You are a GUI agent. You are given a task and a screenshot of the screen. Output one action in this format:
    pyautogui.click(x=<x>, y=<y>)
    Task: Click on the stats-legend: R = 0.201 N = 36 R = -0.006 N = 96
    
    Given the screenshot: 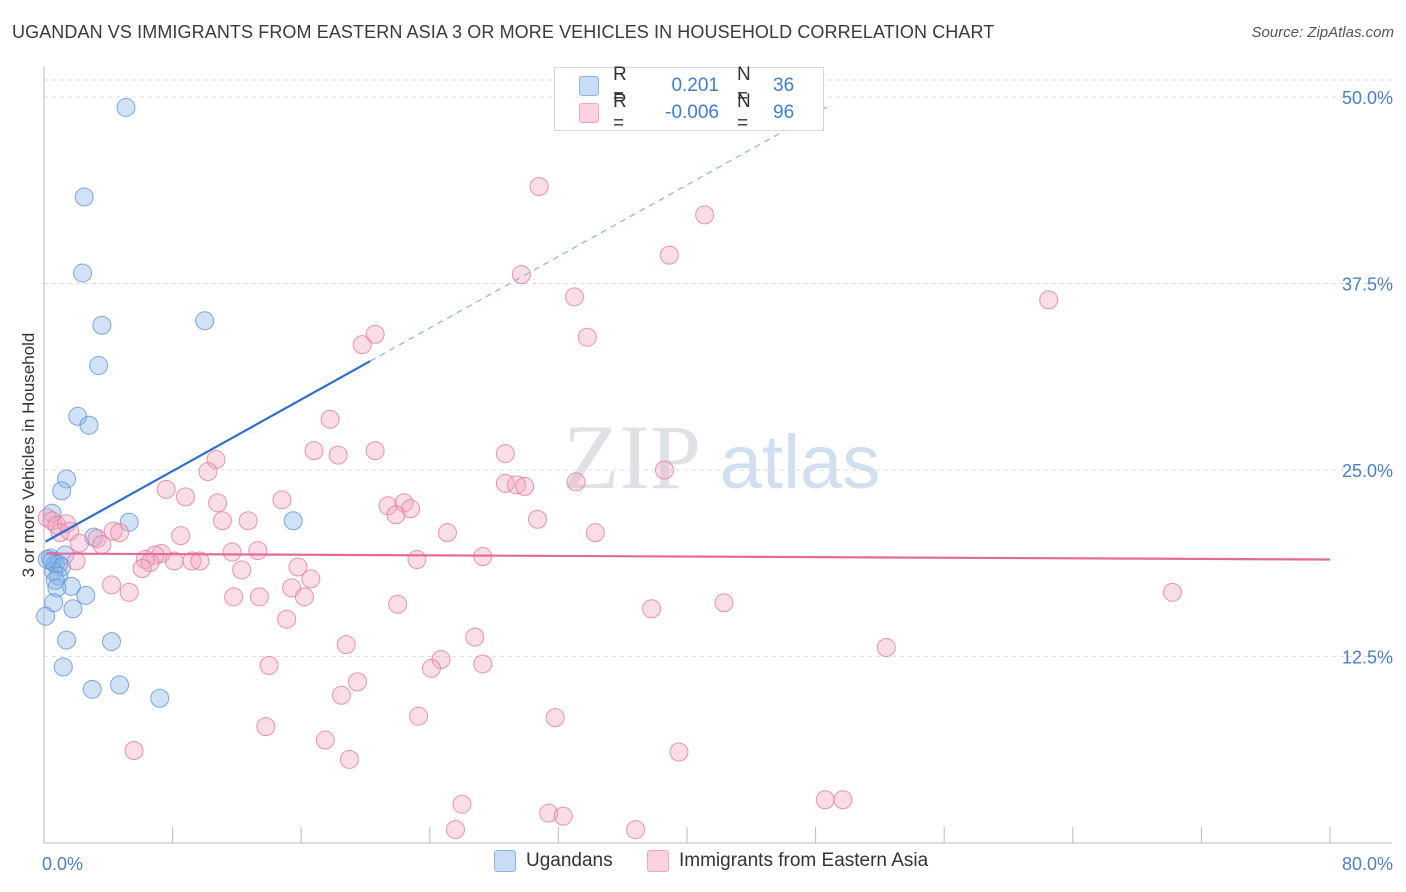 What is the action you would take?
    pyautogui.click(x=689, y=99)
    